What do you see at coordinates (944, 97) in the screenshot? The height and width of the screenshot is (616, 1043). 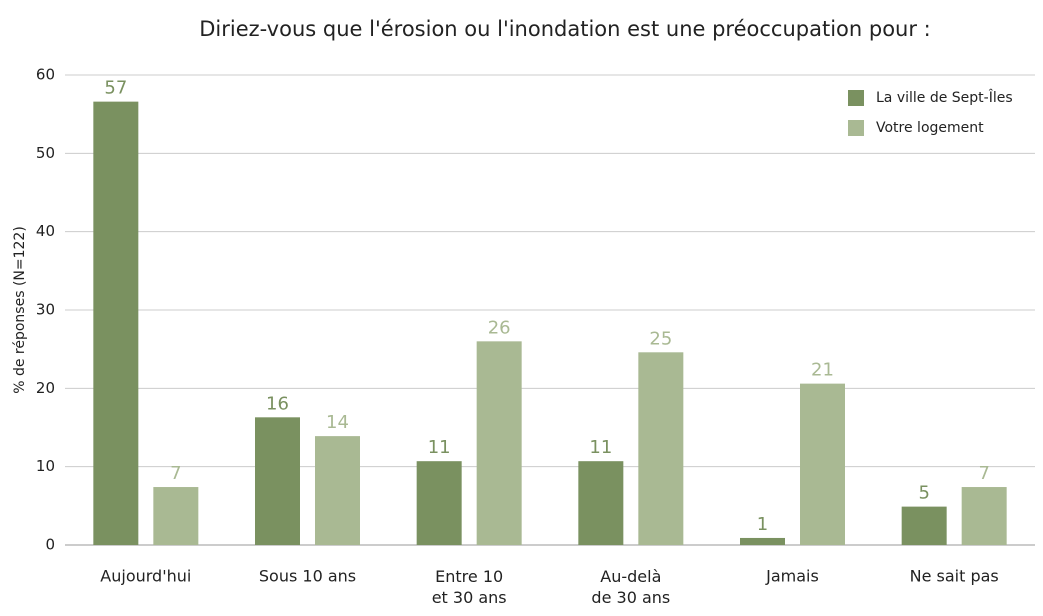 I see `legend-label: La ville de Sept-Îles` at bounding box center [944, 97].